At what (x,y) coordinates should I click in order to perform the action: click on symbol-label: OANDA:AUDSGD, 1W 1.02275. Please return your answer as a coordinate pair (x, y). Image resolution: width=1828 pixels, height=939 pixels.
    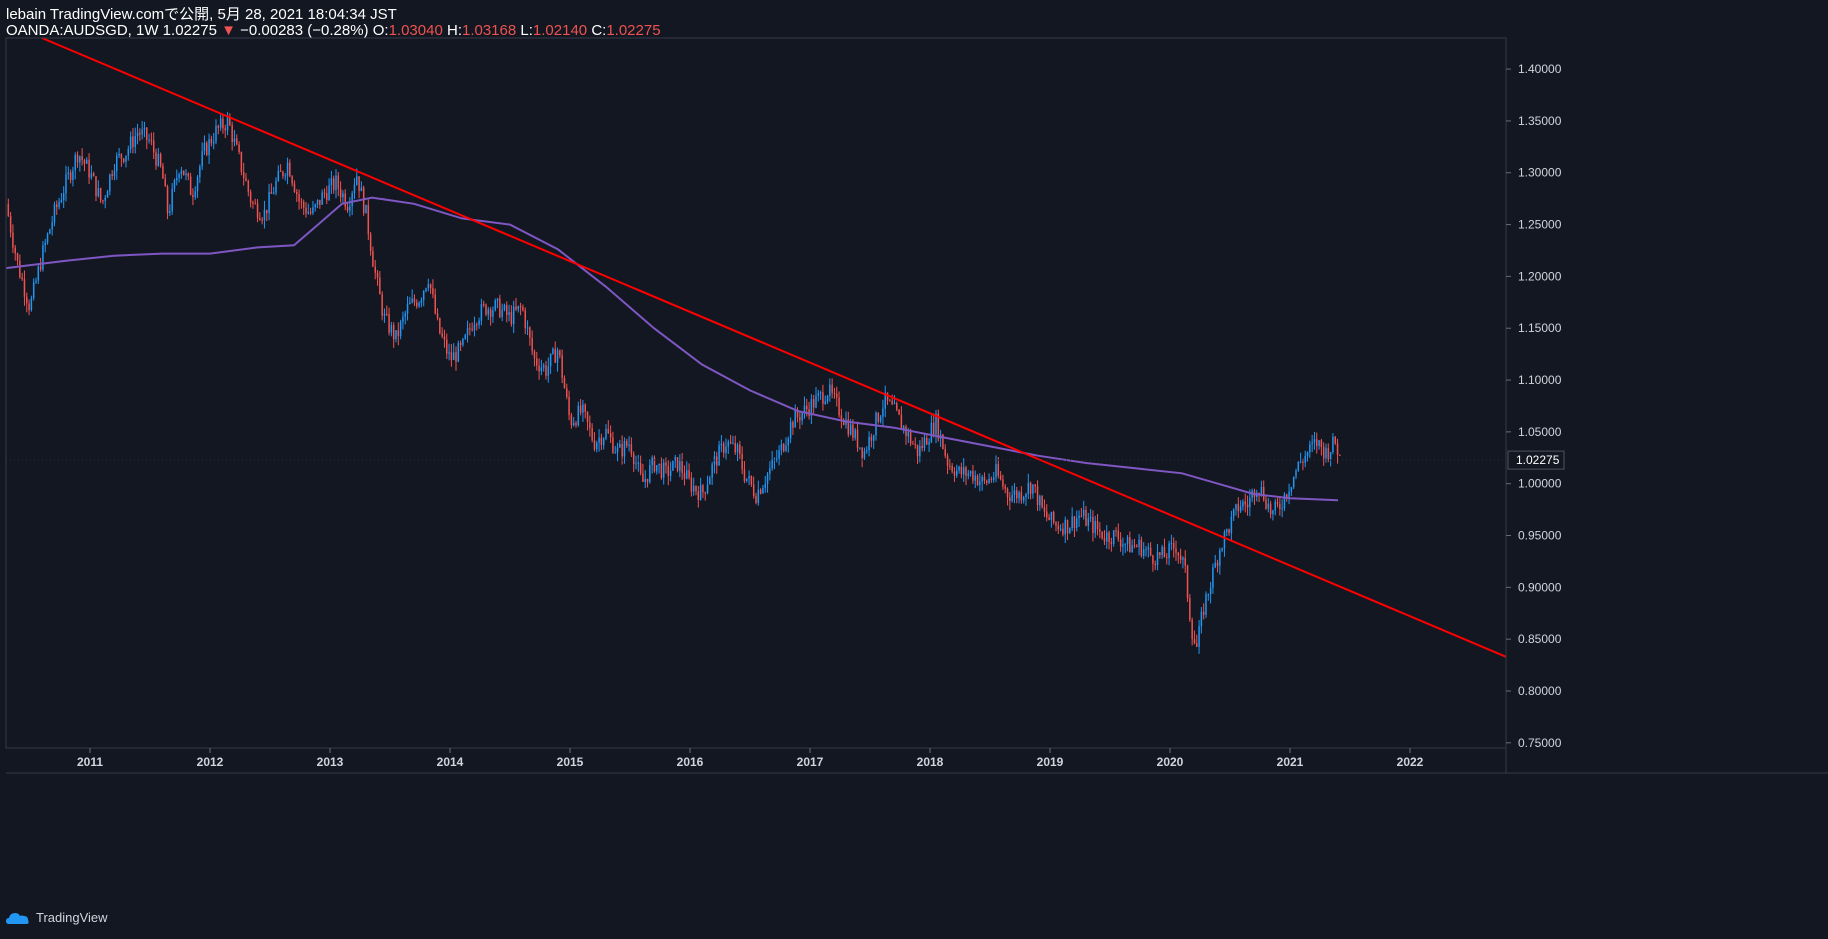
    Looking at the image, I should click on (111, 30).